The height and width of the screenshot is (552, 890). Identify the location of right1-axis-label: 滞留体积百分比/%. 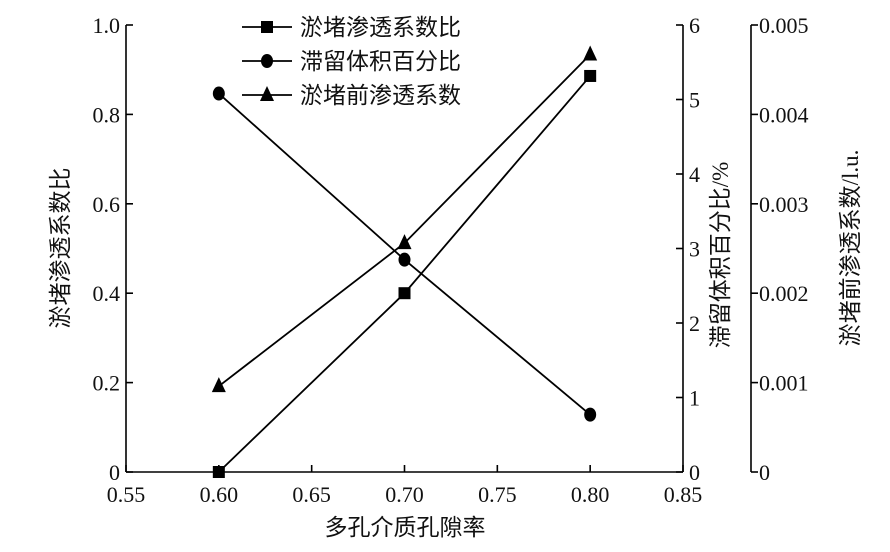
(720, 255).